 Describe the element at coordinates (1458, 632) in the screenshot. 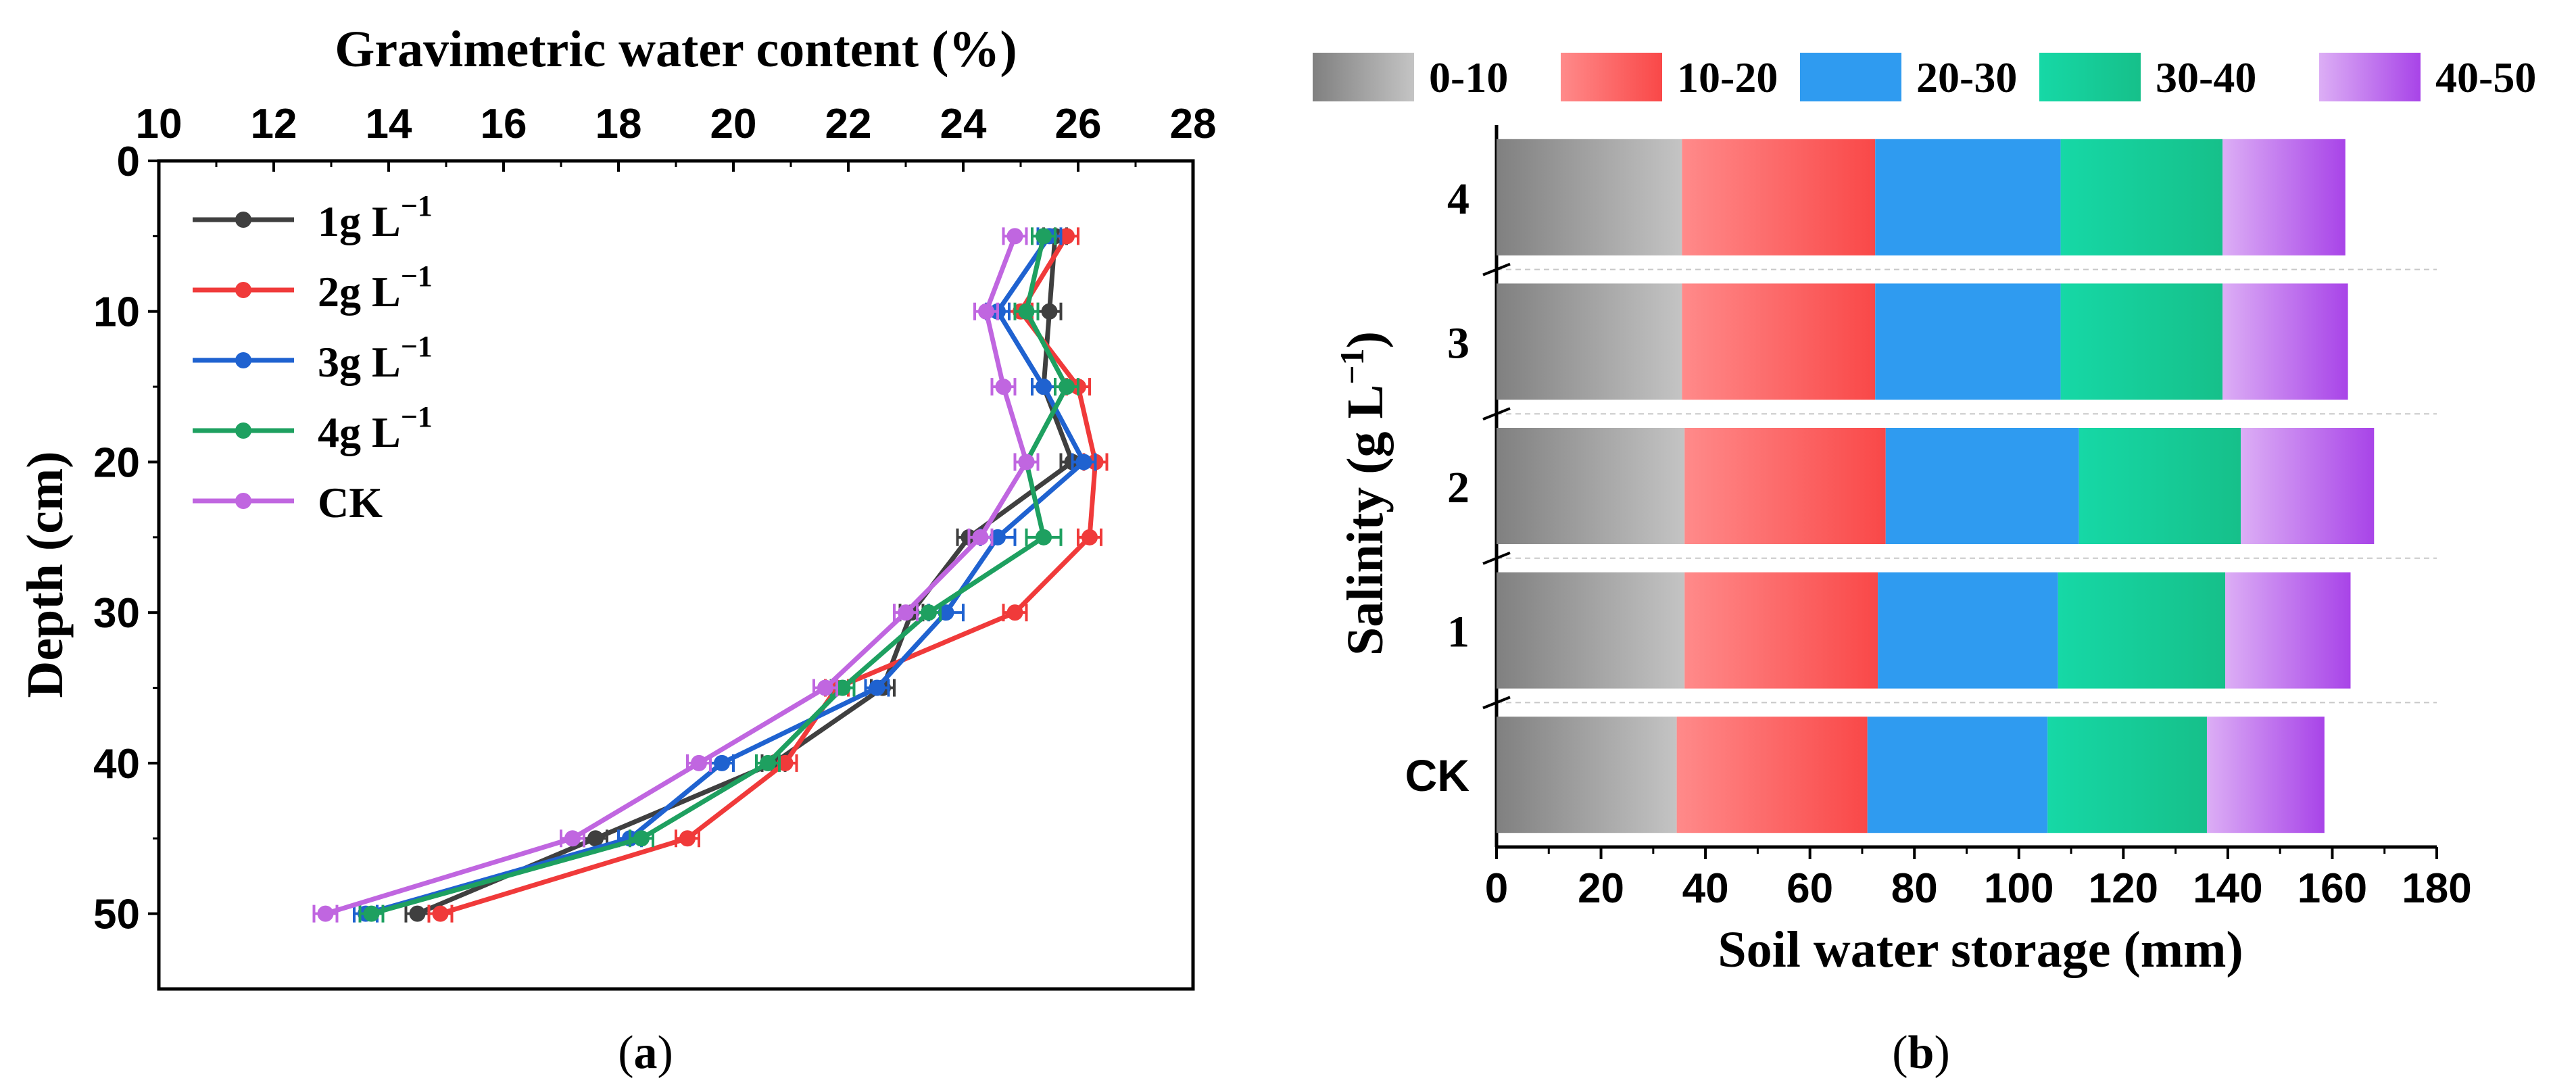

I see `category-label-1: 1` at that location.